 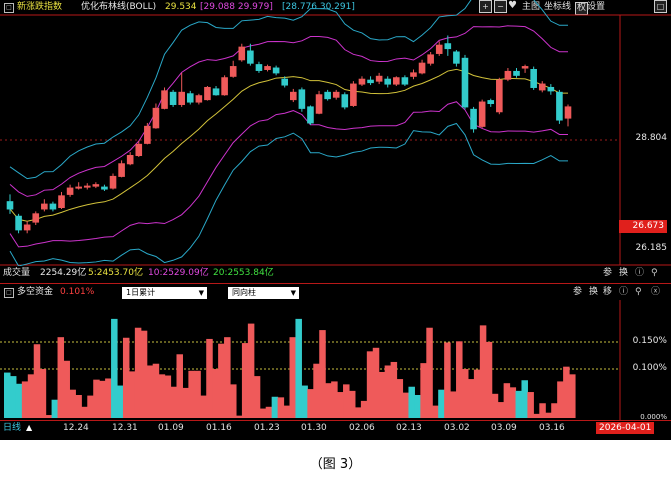 I want to click on accumulation-dropdown-value: 1日累计, so click(x=141, y=292).